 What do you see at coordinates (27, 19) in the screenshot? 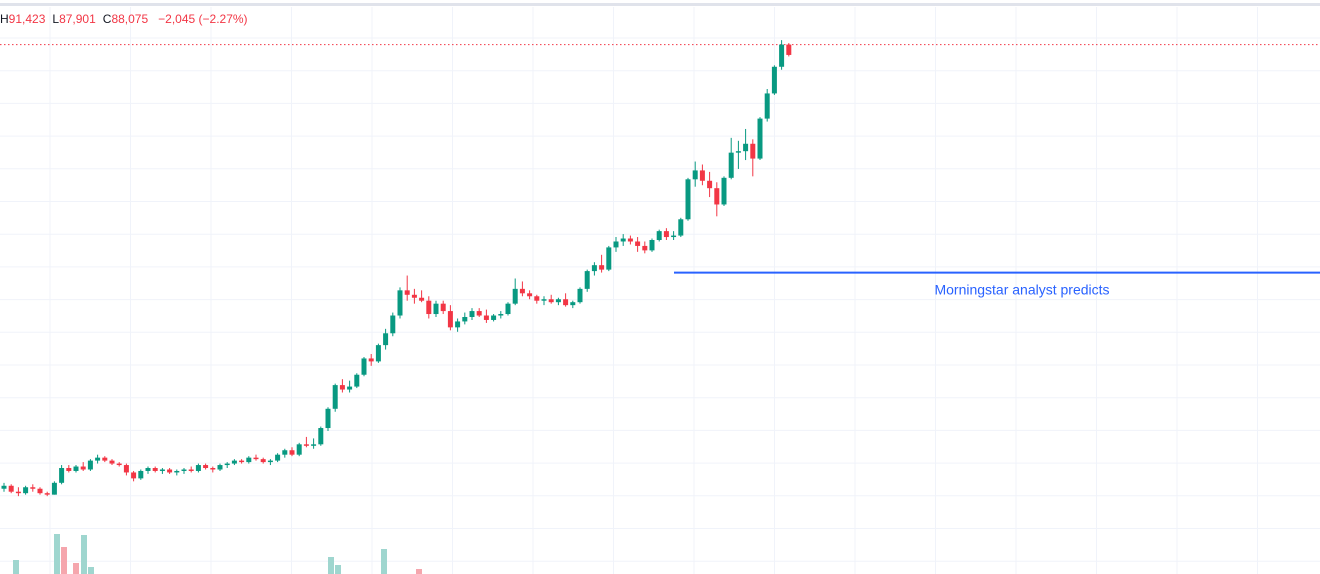
I see `legend-high-value: 91,423` at bounding box center [27, 19].